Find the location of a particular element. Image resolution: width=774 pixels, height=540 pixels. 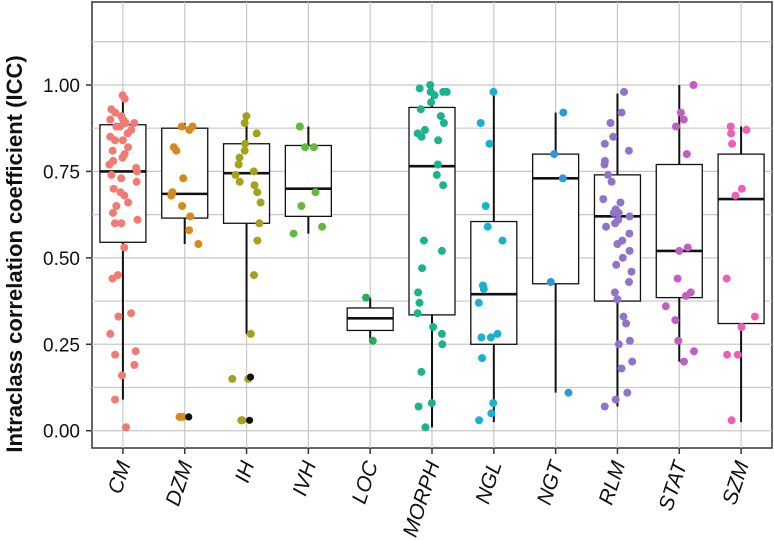

y-tick-label: 0.25 is located at coordinates (61, 345).